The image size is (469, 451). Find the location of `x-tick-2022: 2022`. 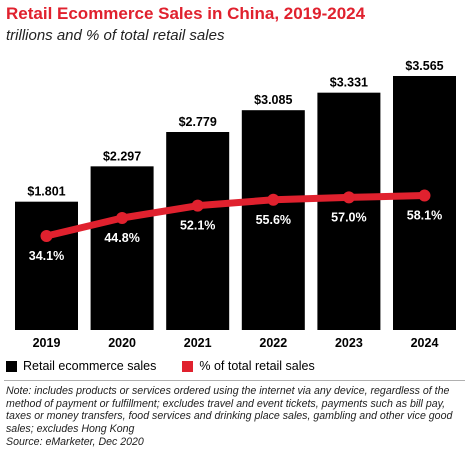

x-tick-2022: 2022 is located at coordinates (273, 343).